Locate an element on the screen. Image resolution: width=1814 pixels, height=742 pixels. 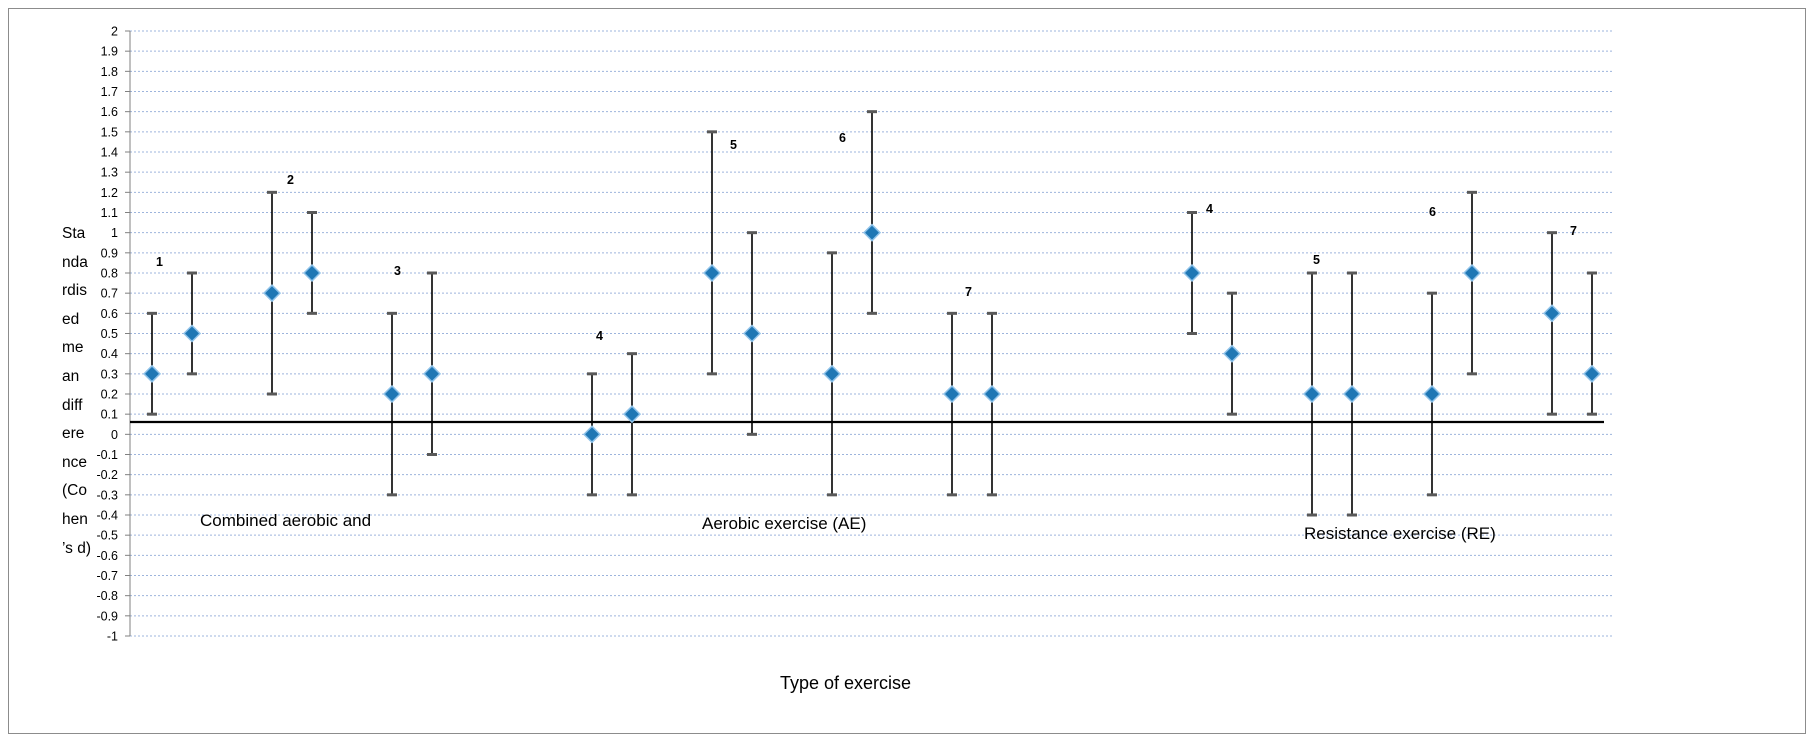
y-tick-label: 1.3 is located at coordinates (109, 173).